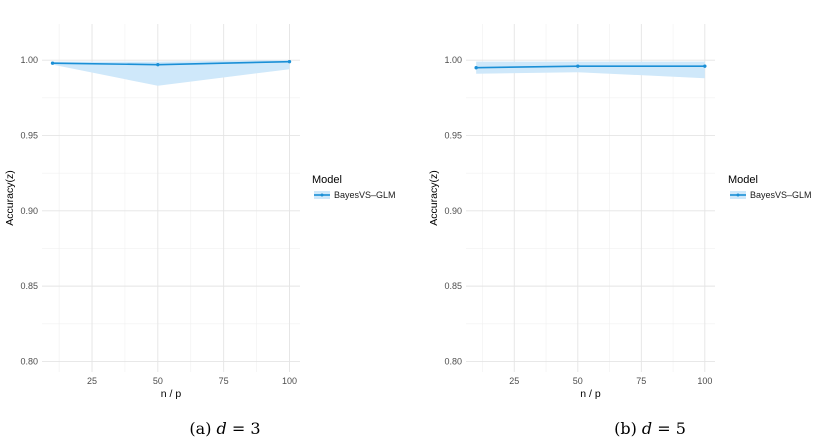 The width and height of the screenshot is (820, 448). What do you see at coordinates (221, 428) in the screenshot?
I see `caption-a-var: d` at bounding box center [221, 428].